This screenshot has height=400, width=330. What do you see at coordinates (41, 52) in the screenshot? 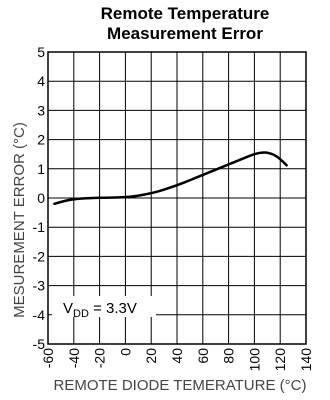
I see `y-tick-label: 5` at bounding box center [41, 52].